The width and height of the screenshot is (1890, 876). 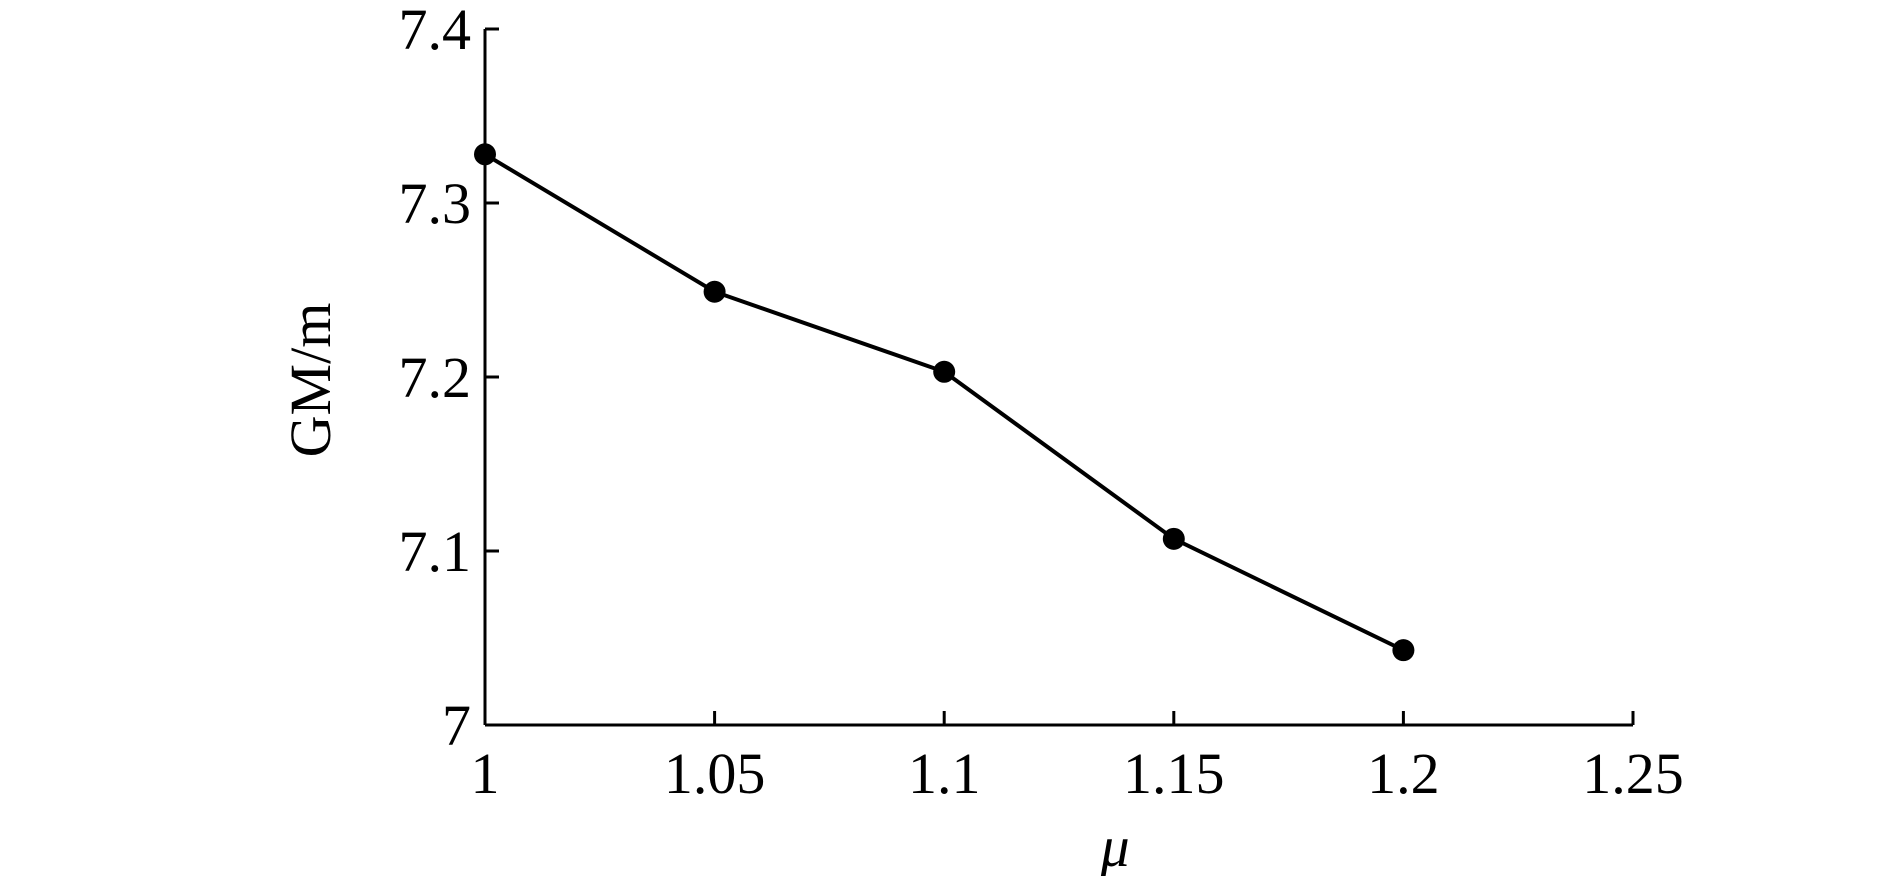 What do you see at coordinates (715, 773) in the screenshot?
I see `x-tick-label: 1.05` at bounding box center [715, 773].